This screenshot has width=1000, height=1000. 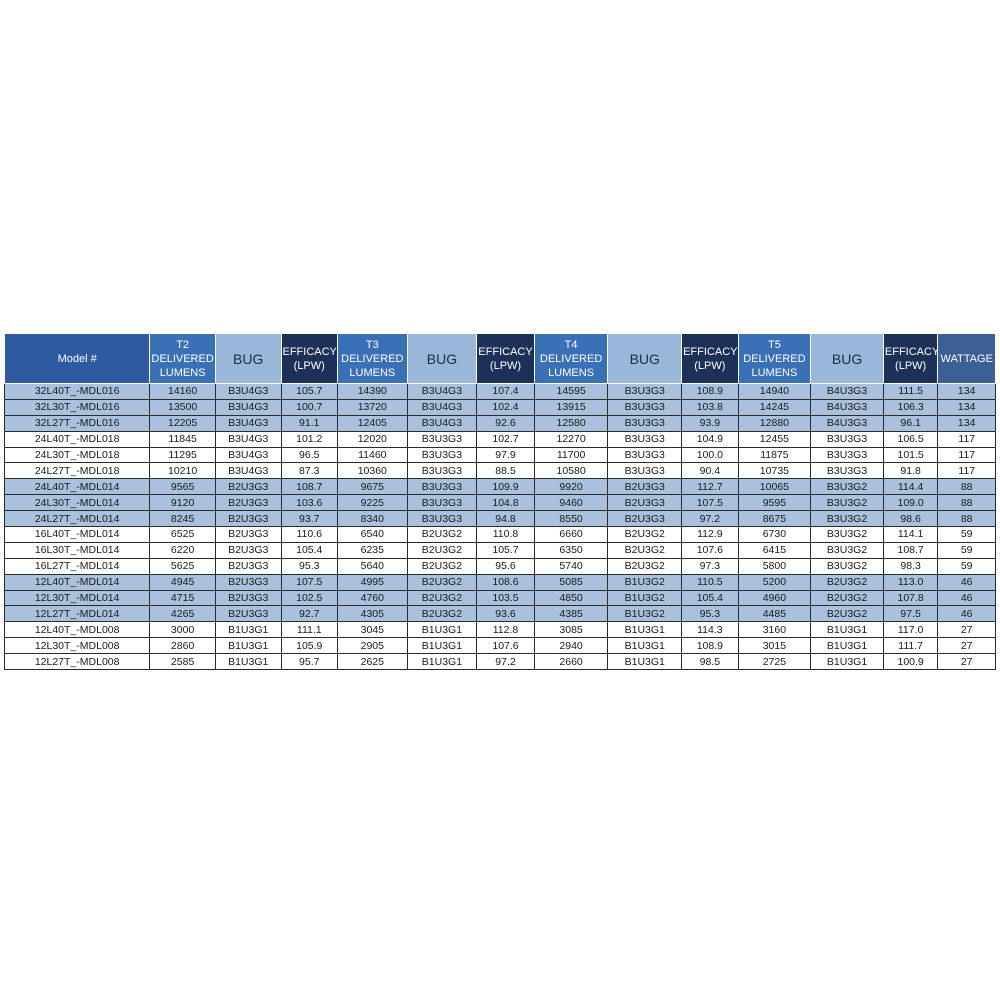 I want to click on model-number-cell: 24L27T_-MDL014, so click(x=77, y=519).